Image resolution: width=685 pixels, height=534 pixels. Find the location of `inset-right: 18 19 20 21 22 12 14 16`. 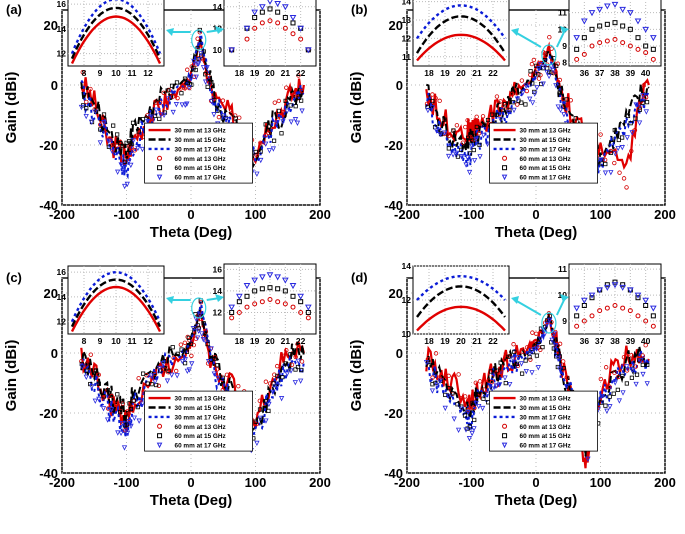

inset-right: 18 19 20 21 22 12 14 16 is located at coordinates (265, 304).